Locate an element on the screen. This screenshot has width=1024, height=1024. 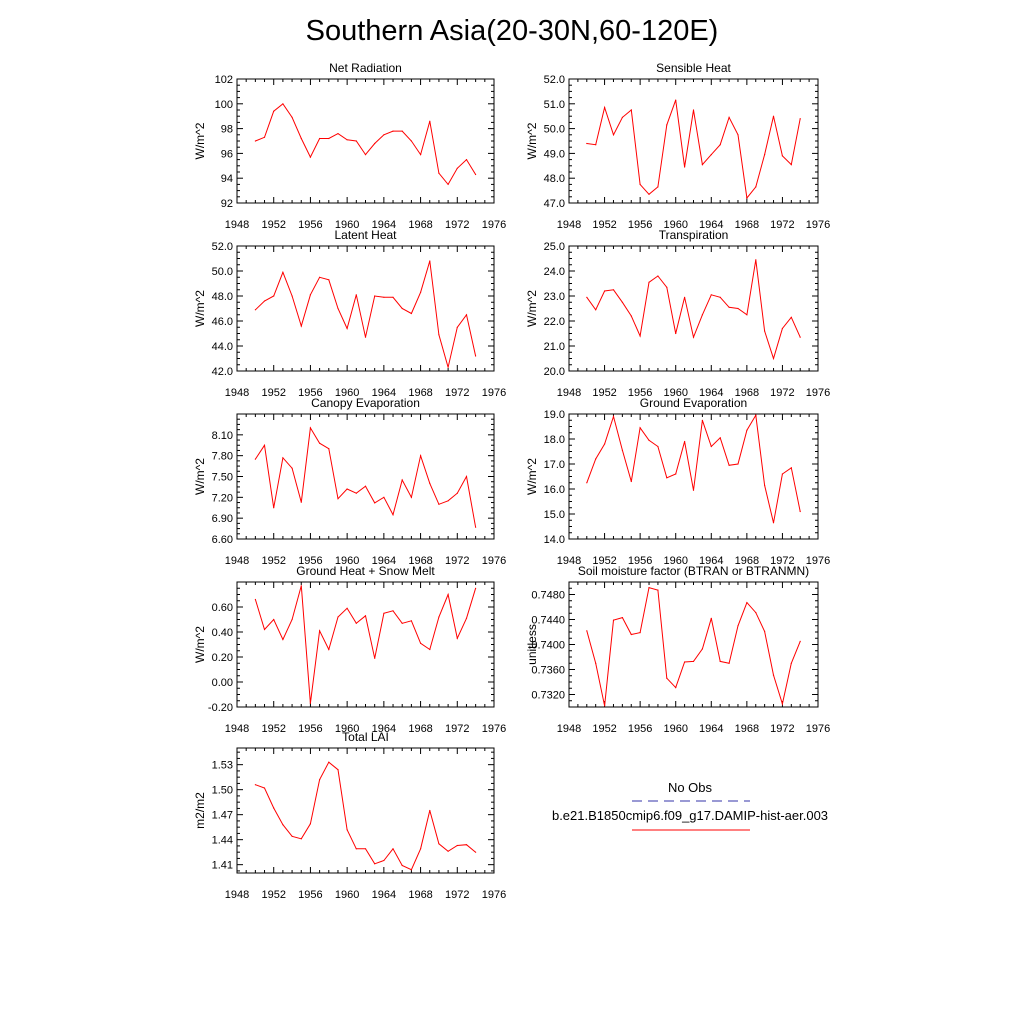
y-tick-label: 18.0 is located at coordinates (554, 440).